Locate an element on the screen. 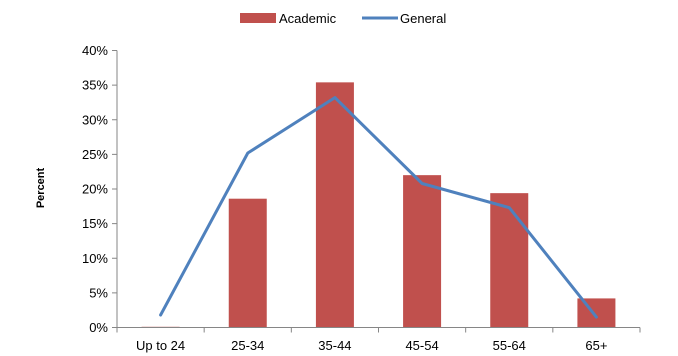 The height and width of the screenshot is (356, 678). legend-label-academic: Academic is located at coordinates (308, 18).